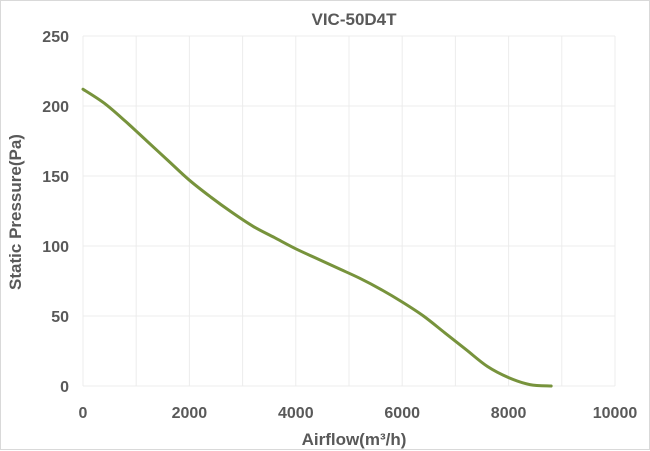  I want to click on y-tick-label: 0, so click(64, 387).